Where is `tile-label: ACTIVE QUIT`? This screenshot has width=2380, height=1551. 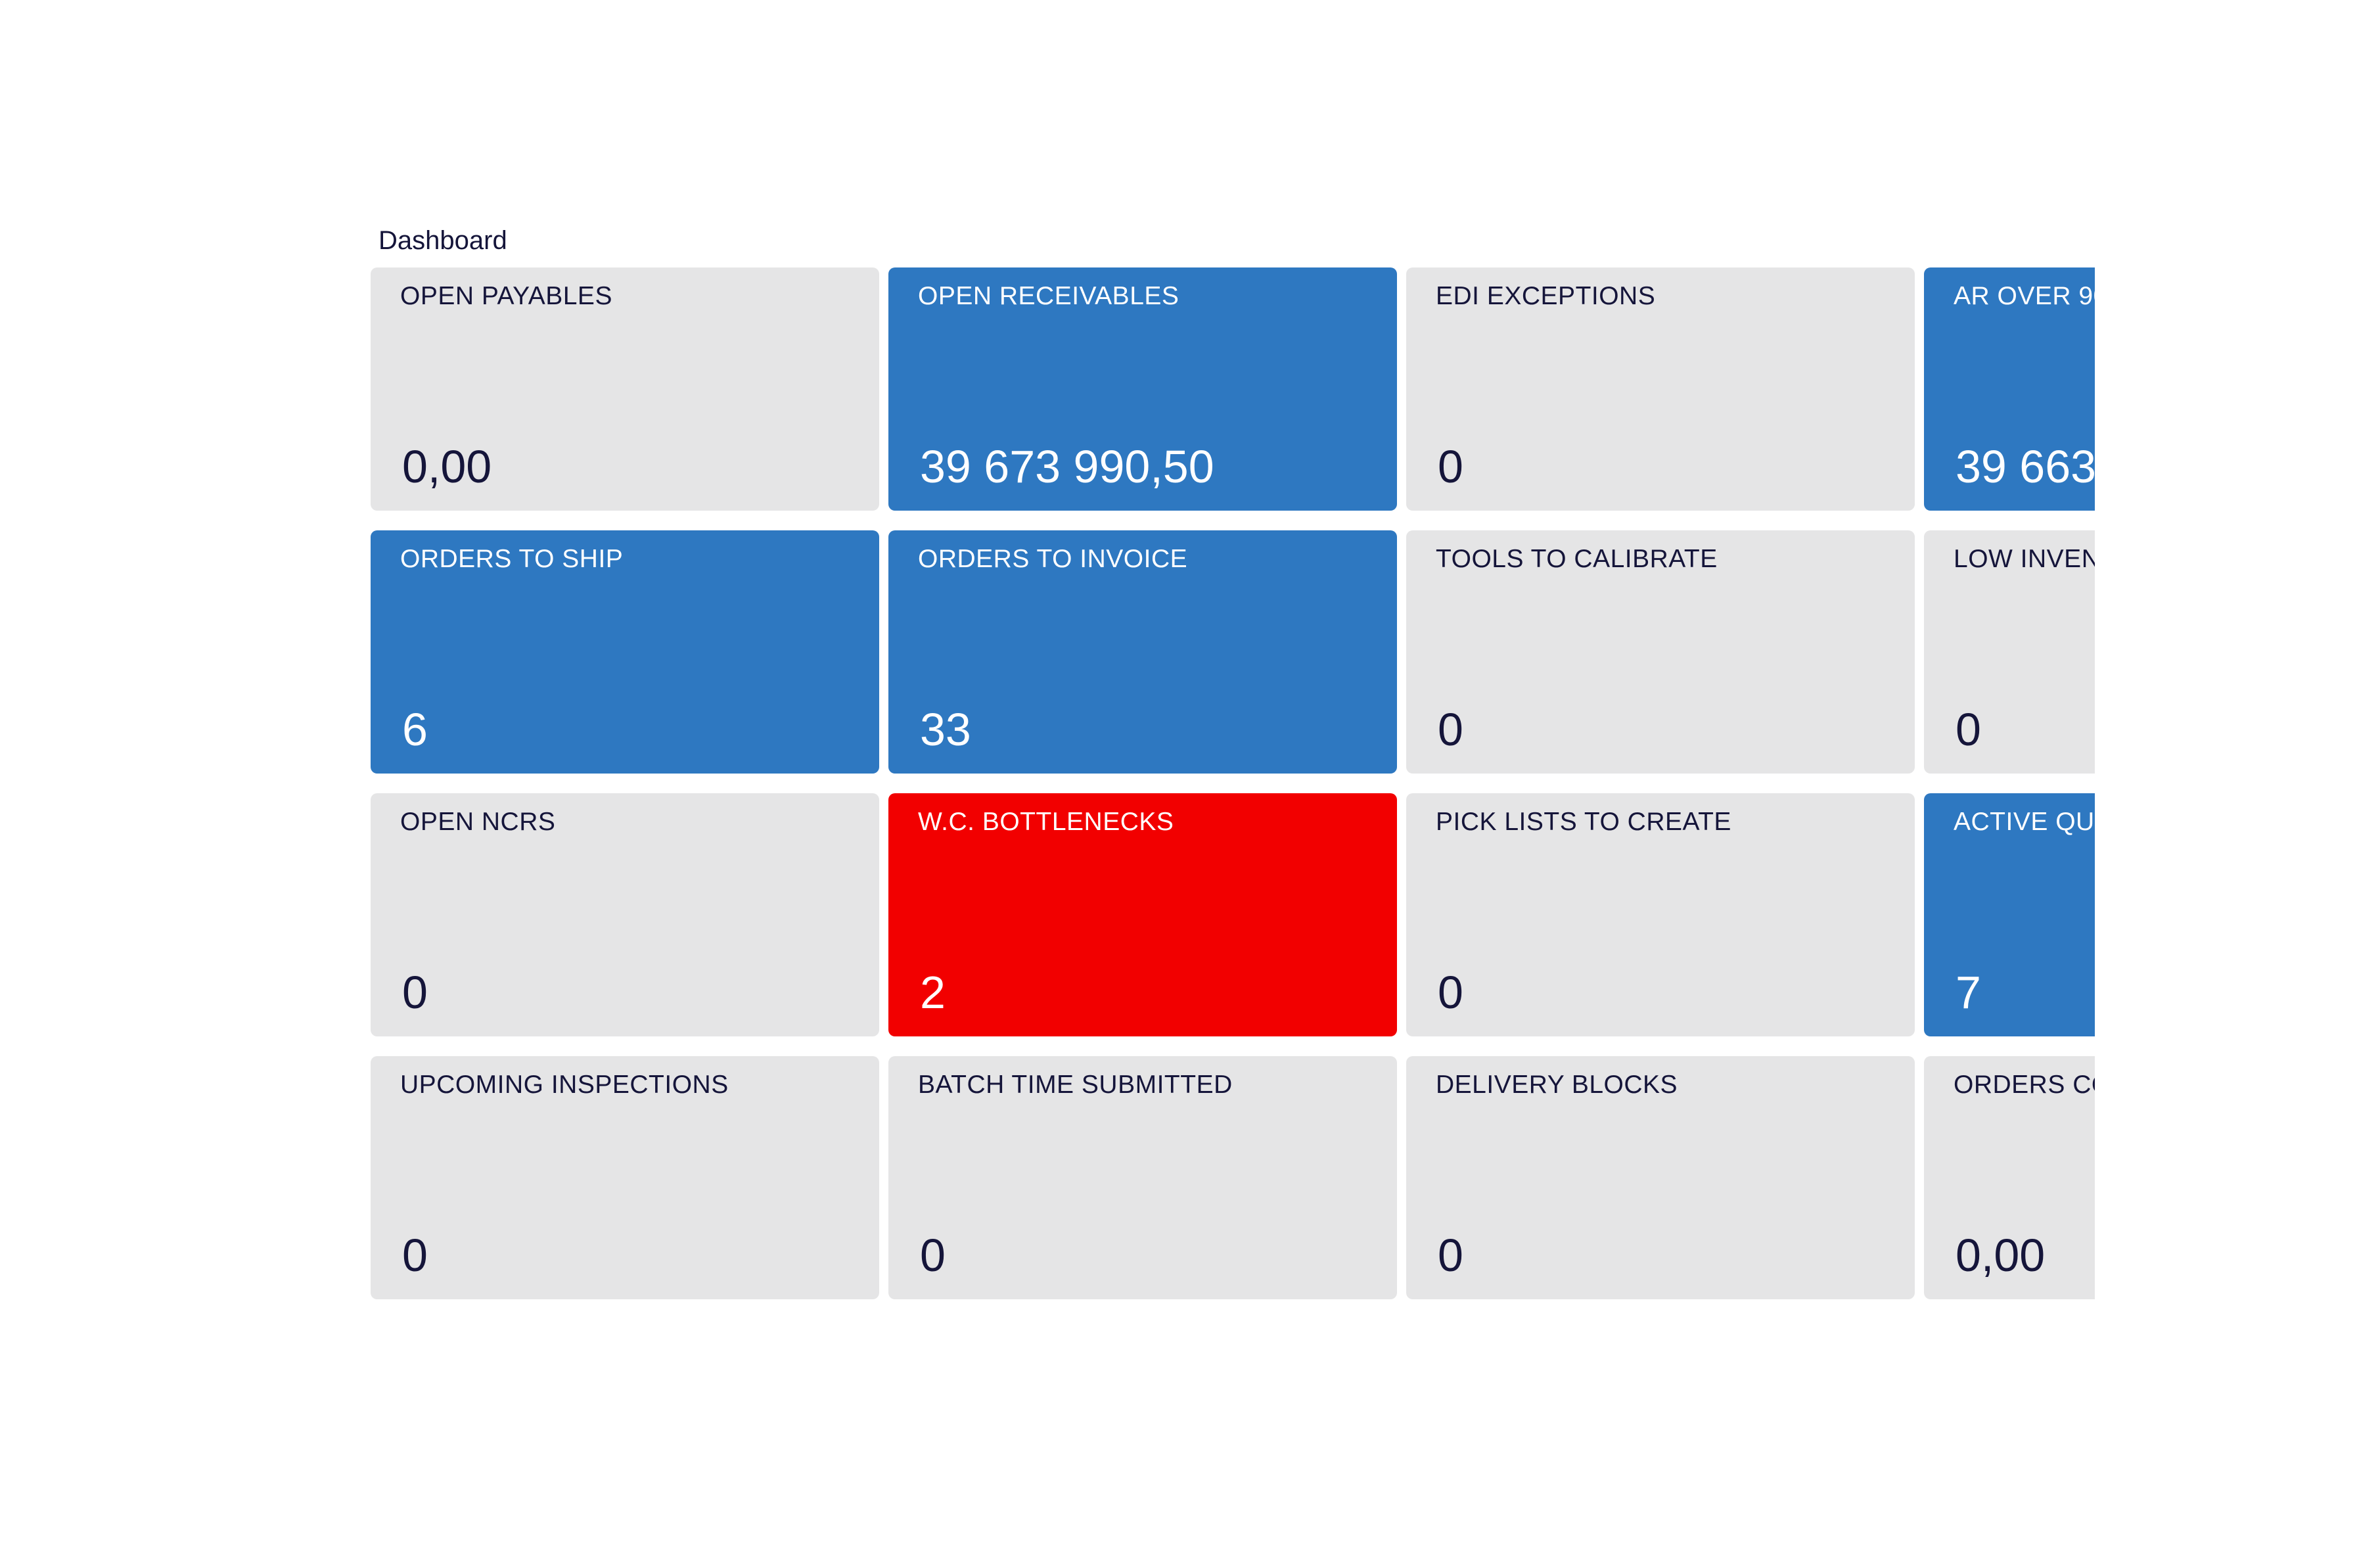 tile-label: ACTIVE QUIT is located at coordinates (2024, 822).